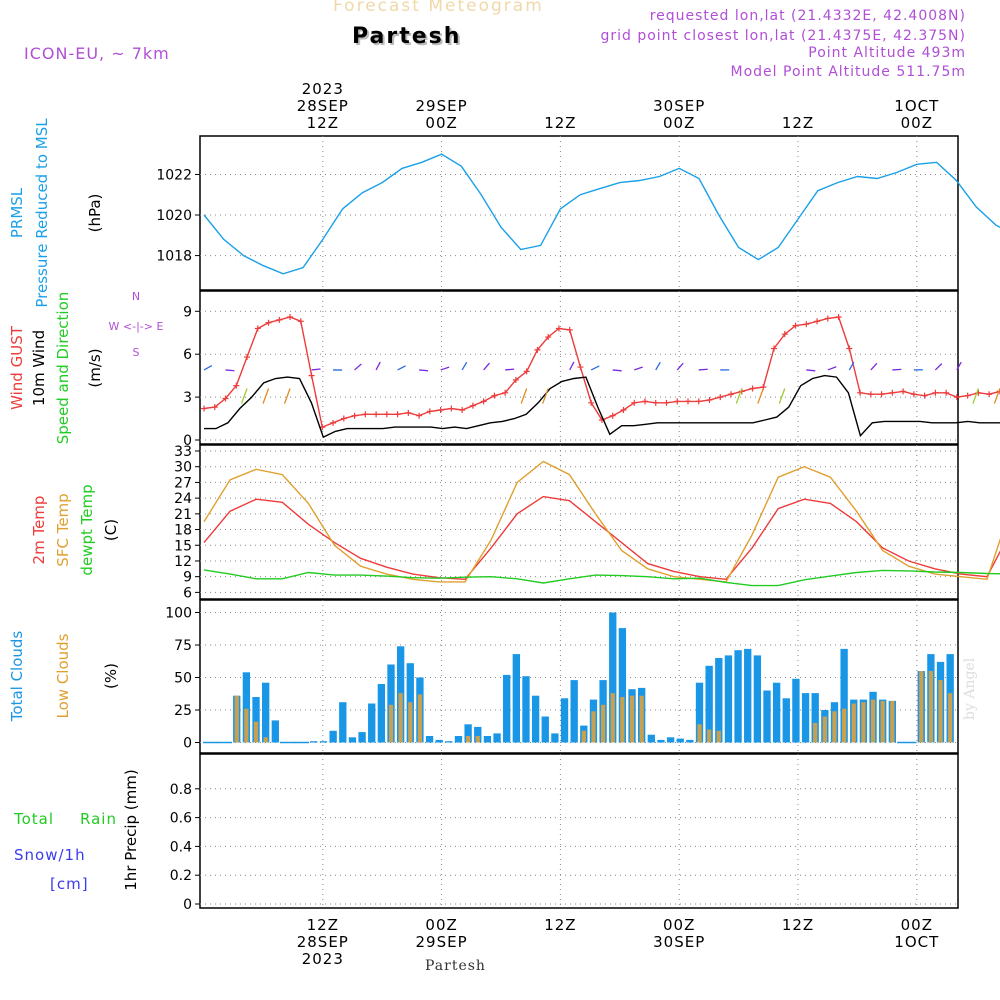  Describe the element at coordinates (181, 819) in the screenshot. I see `y-tick-label: 0.6` at that location.